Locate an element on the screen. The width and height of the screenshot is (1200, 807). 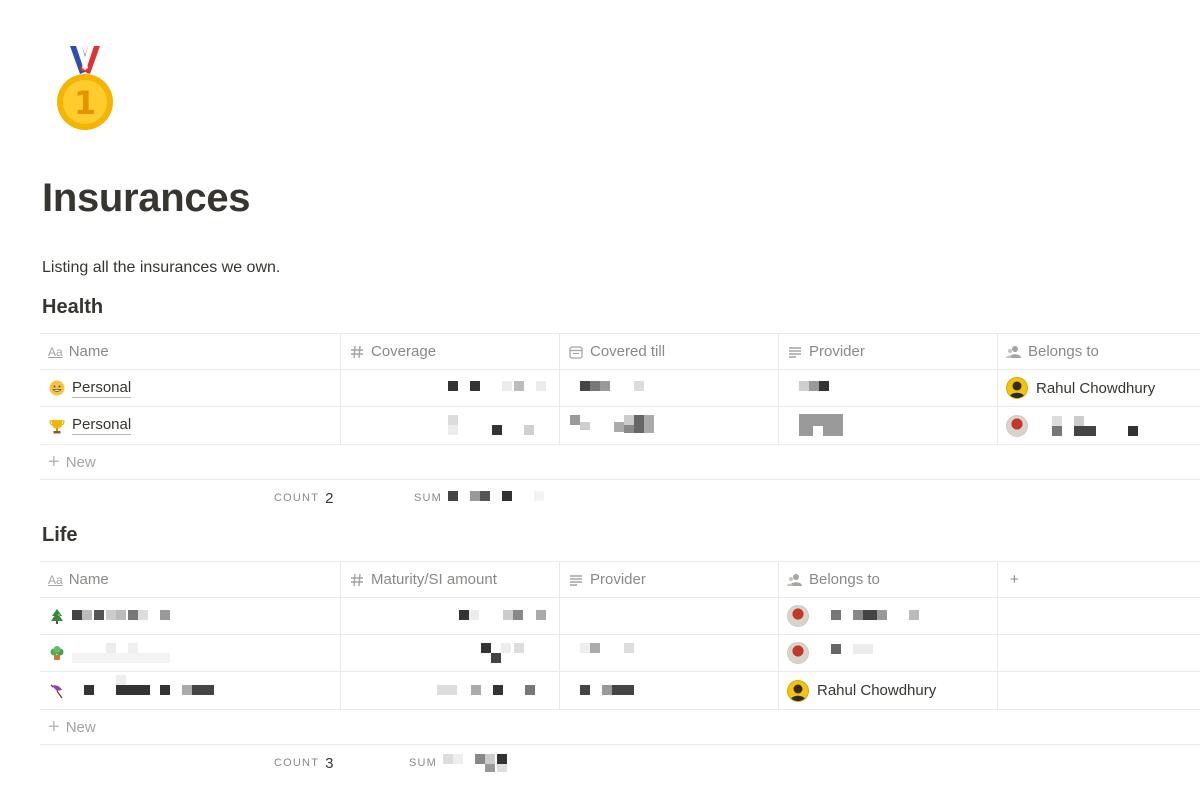
svg-text: 1 is located at coordinates (85, 103).